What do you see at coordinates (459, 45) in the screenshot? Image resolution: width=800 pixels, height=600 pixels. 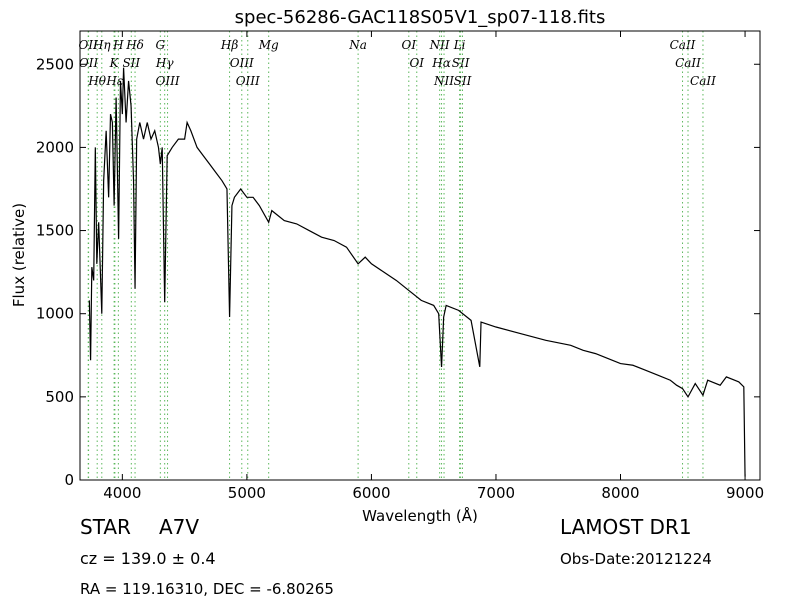 I see `line-marker-label: Li` at bounding box center [459, 45].